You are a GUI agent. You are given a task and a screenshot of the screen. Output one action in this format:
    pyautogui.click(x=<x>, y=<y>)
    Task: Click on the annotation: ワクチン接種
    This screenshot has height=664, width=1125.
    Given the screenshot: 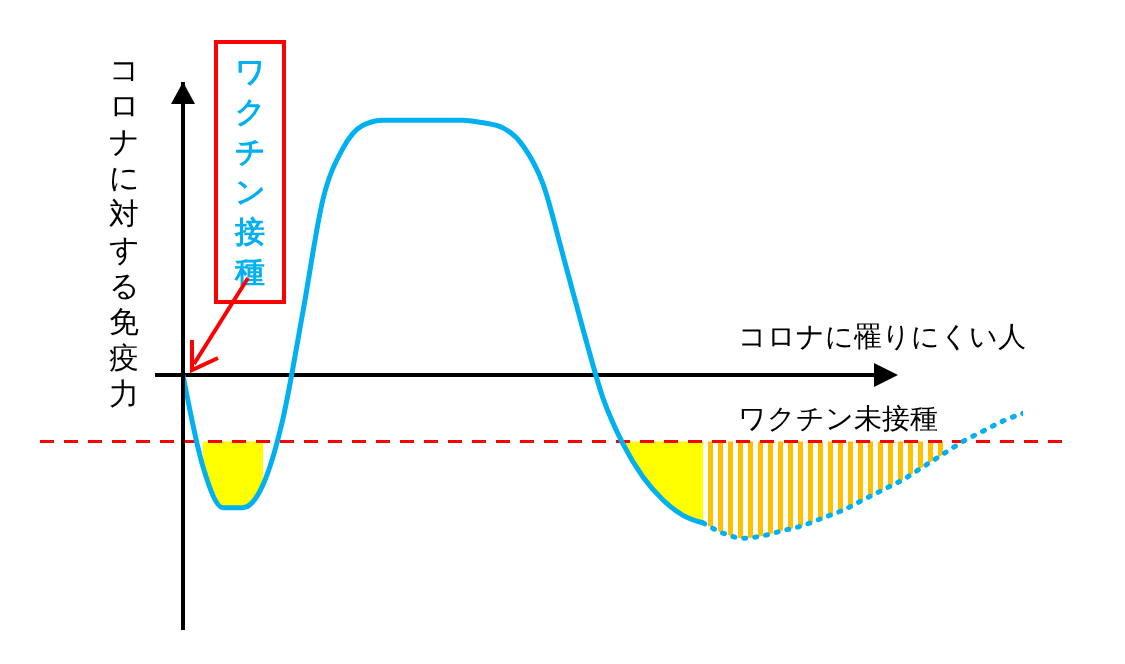 What is the action you would take?
    pyautogui.click(x=250, y=172)
    